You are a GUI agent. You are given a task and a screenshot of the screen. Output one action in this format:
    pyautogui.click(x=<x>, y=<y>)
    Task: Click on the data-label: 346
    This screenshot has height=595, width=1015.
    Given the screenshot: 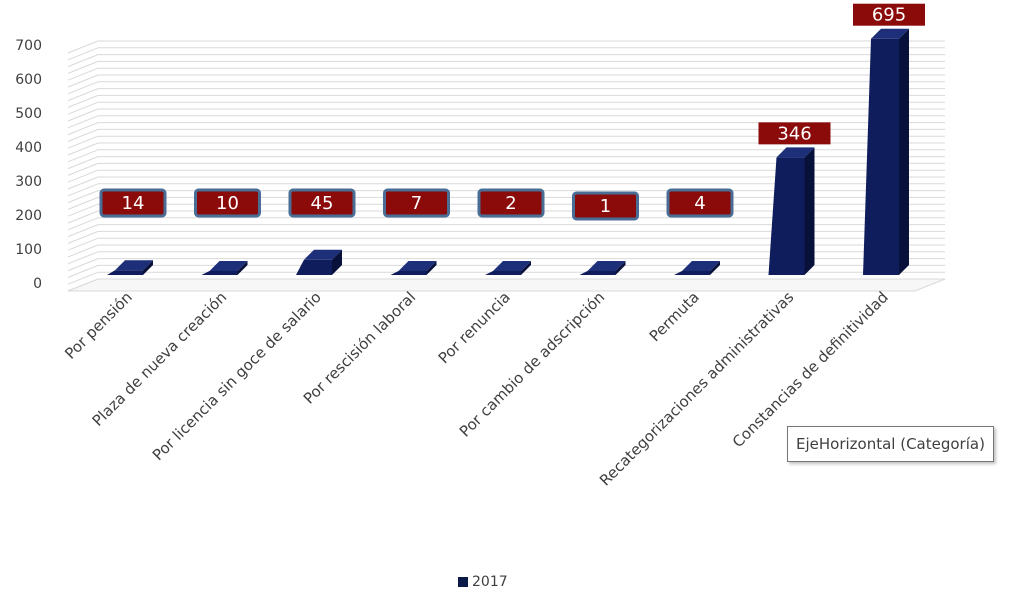 What is the action you would take?
    pyautogui.click(x=794, y=133)
    